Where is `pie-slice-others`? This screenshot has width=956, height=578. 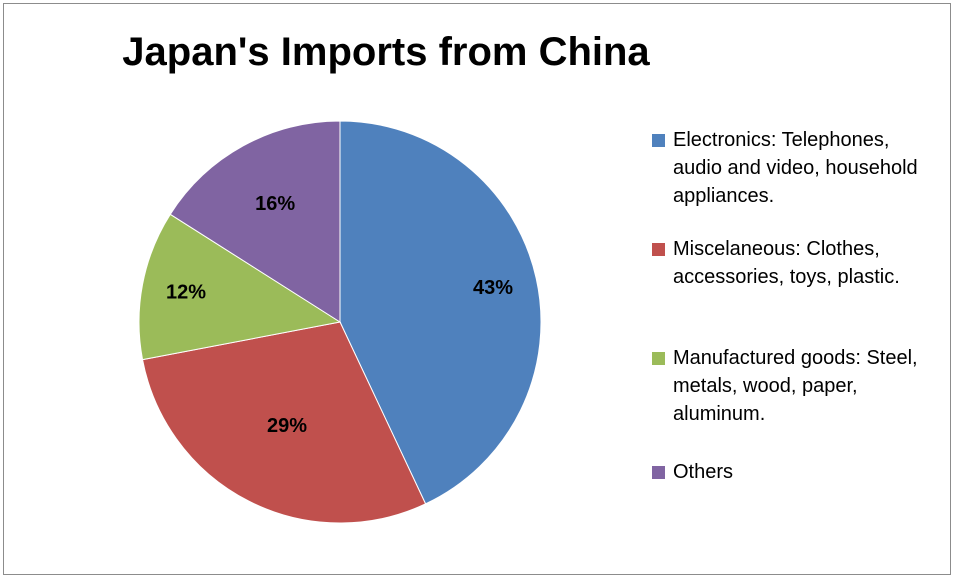
pie-slice-others is located at coordinates (255, 221).